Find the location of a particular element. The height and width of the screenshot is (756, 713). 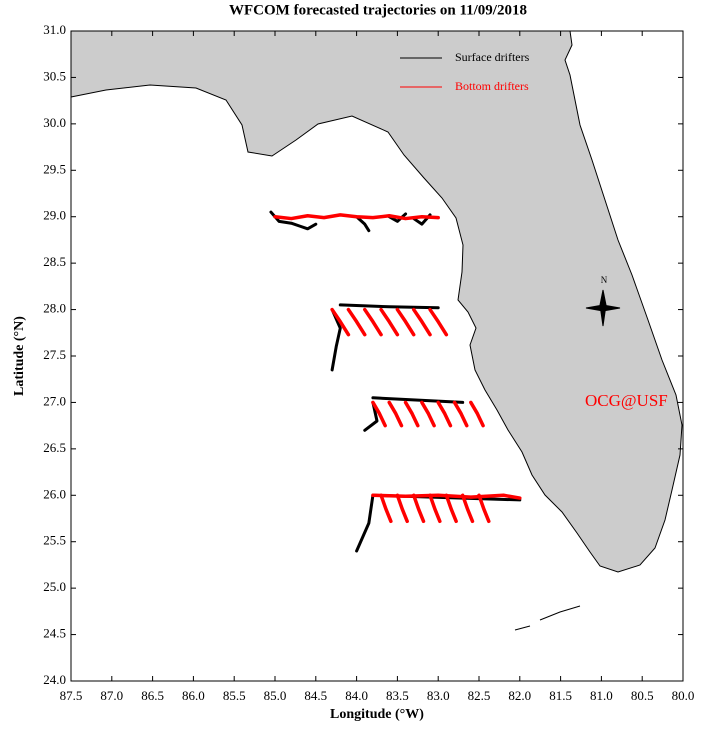

keys is located at coordinates (547, 618).